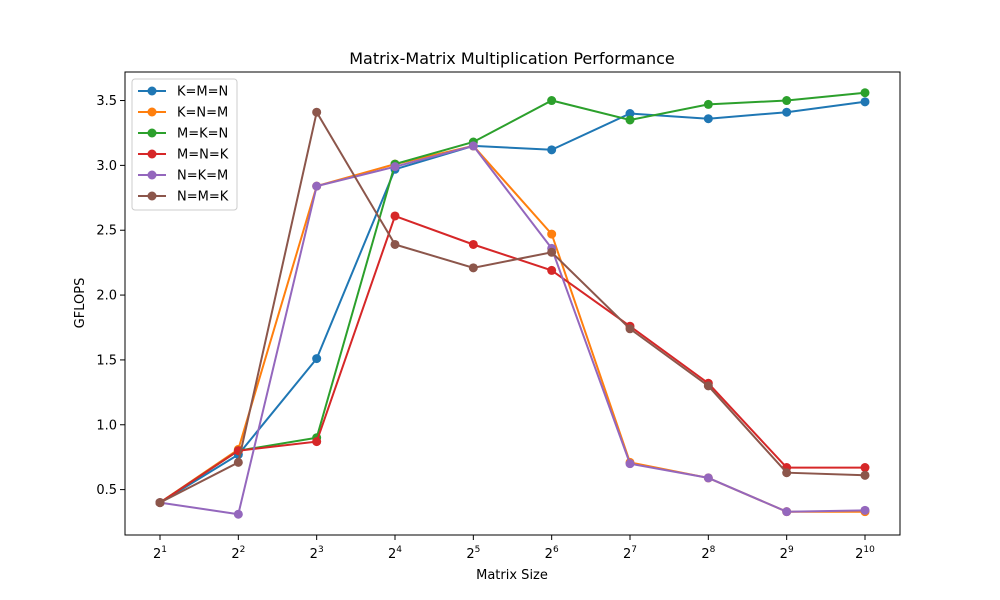 The image size is (1000, 600). Describe the element at coordinates (203, 155) in the screenshot. I see `legend-label: M=N=K` at that location.